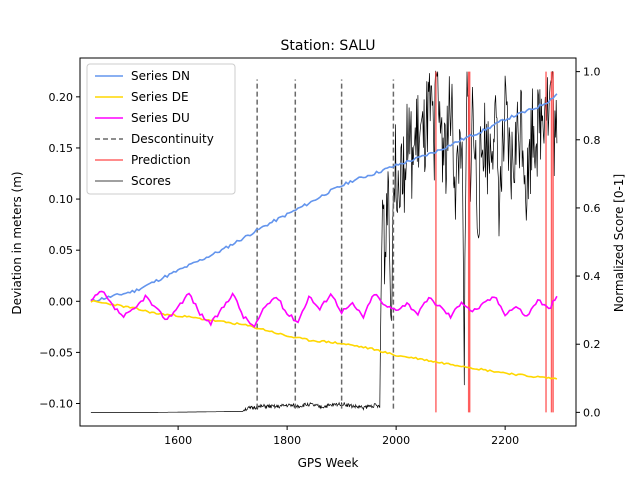 This screenshot has height=480, width=640. Describe the element at coordinates (592, 412) in the screenshot. I see `y2-tick-label: 0.0` at that location.